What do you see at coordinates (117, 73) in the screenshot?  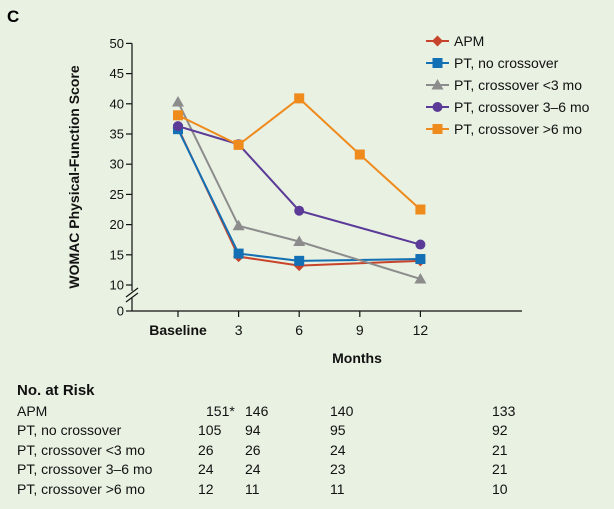 I see `y-tick-label: 45` at bounding box center [117, 73].